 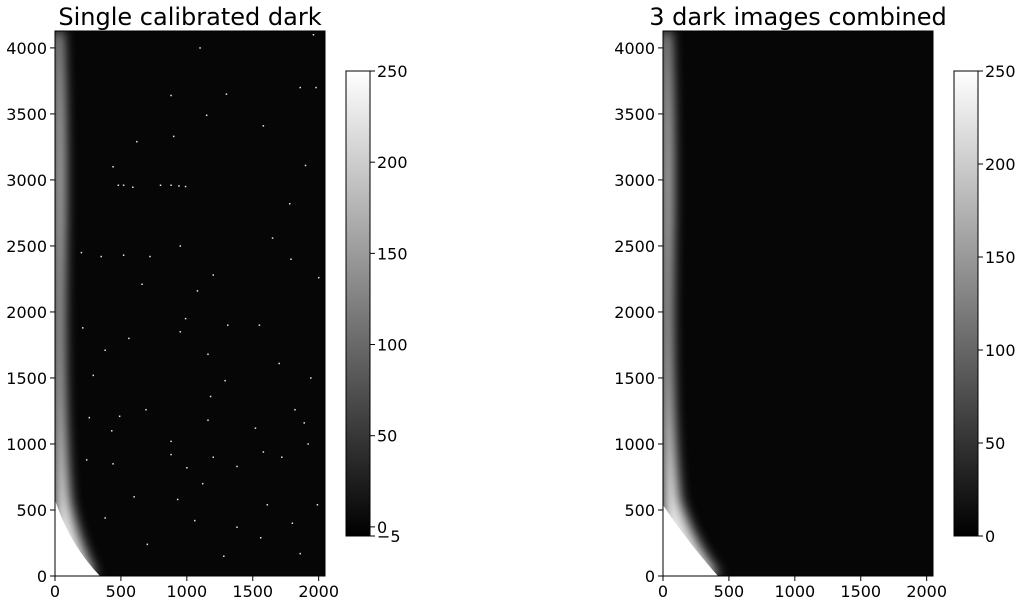 What do you see at coordinates (376, 304) in the screenshot?
I see `colorbar: 0 50 100 150 200 250 −5` at bounding box center [376, 304].